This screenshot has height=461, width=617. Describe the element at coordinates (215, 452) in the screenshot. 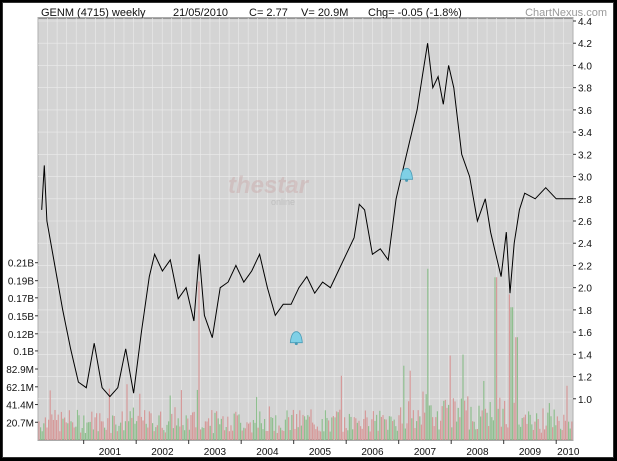

I see `year-tick-label: 2003` at that location.